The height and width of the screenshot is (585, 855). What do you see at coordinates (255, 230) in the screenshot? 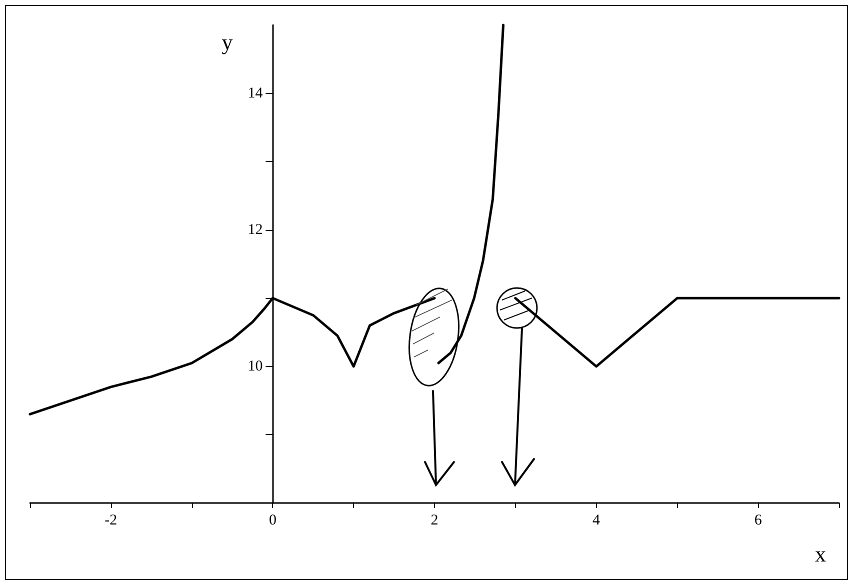
I see `y-tick-label: 12` at bounding box center [255, 230].